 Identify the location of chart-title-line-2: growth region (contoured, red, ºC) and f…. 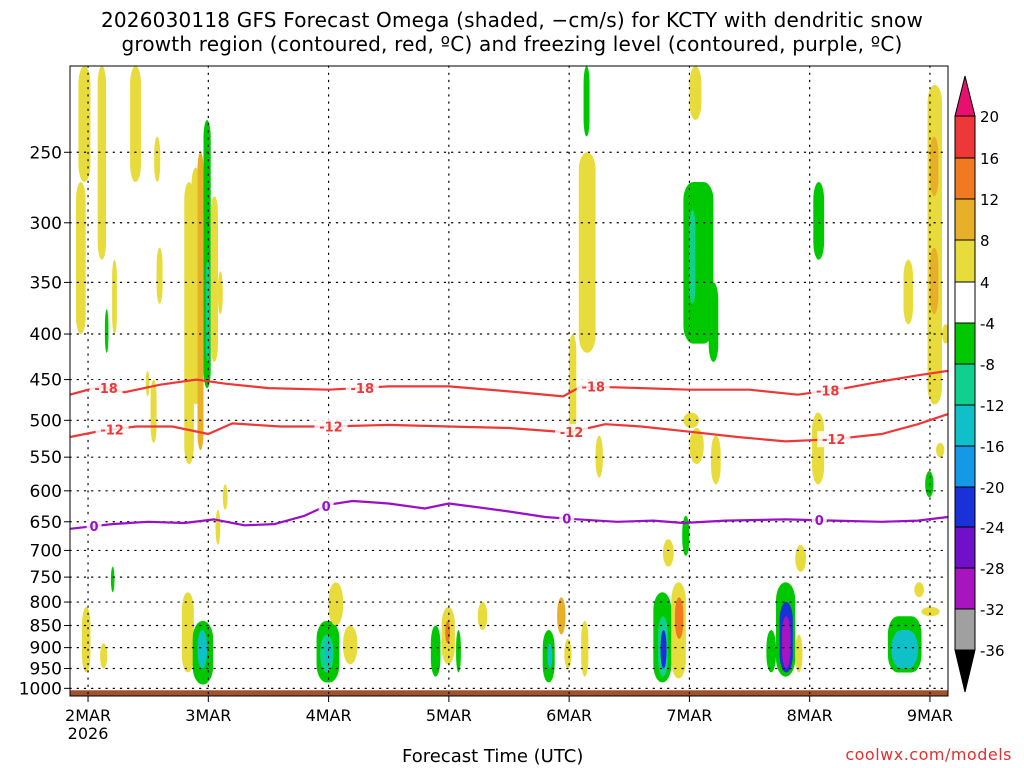
(512, 44).